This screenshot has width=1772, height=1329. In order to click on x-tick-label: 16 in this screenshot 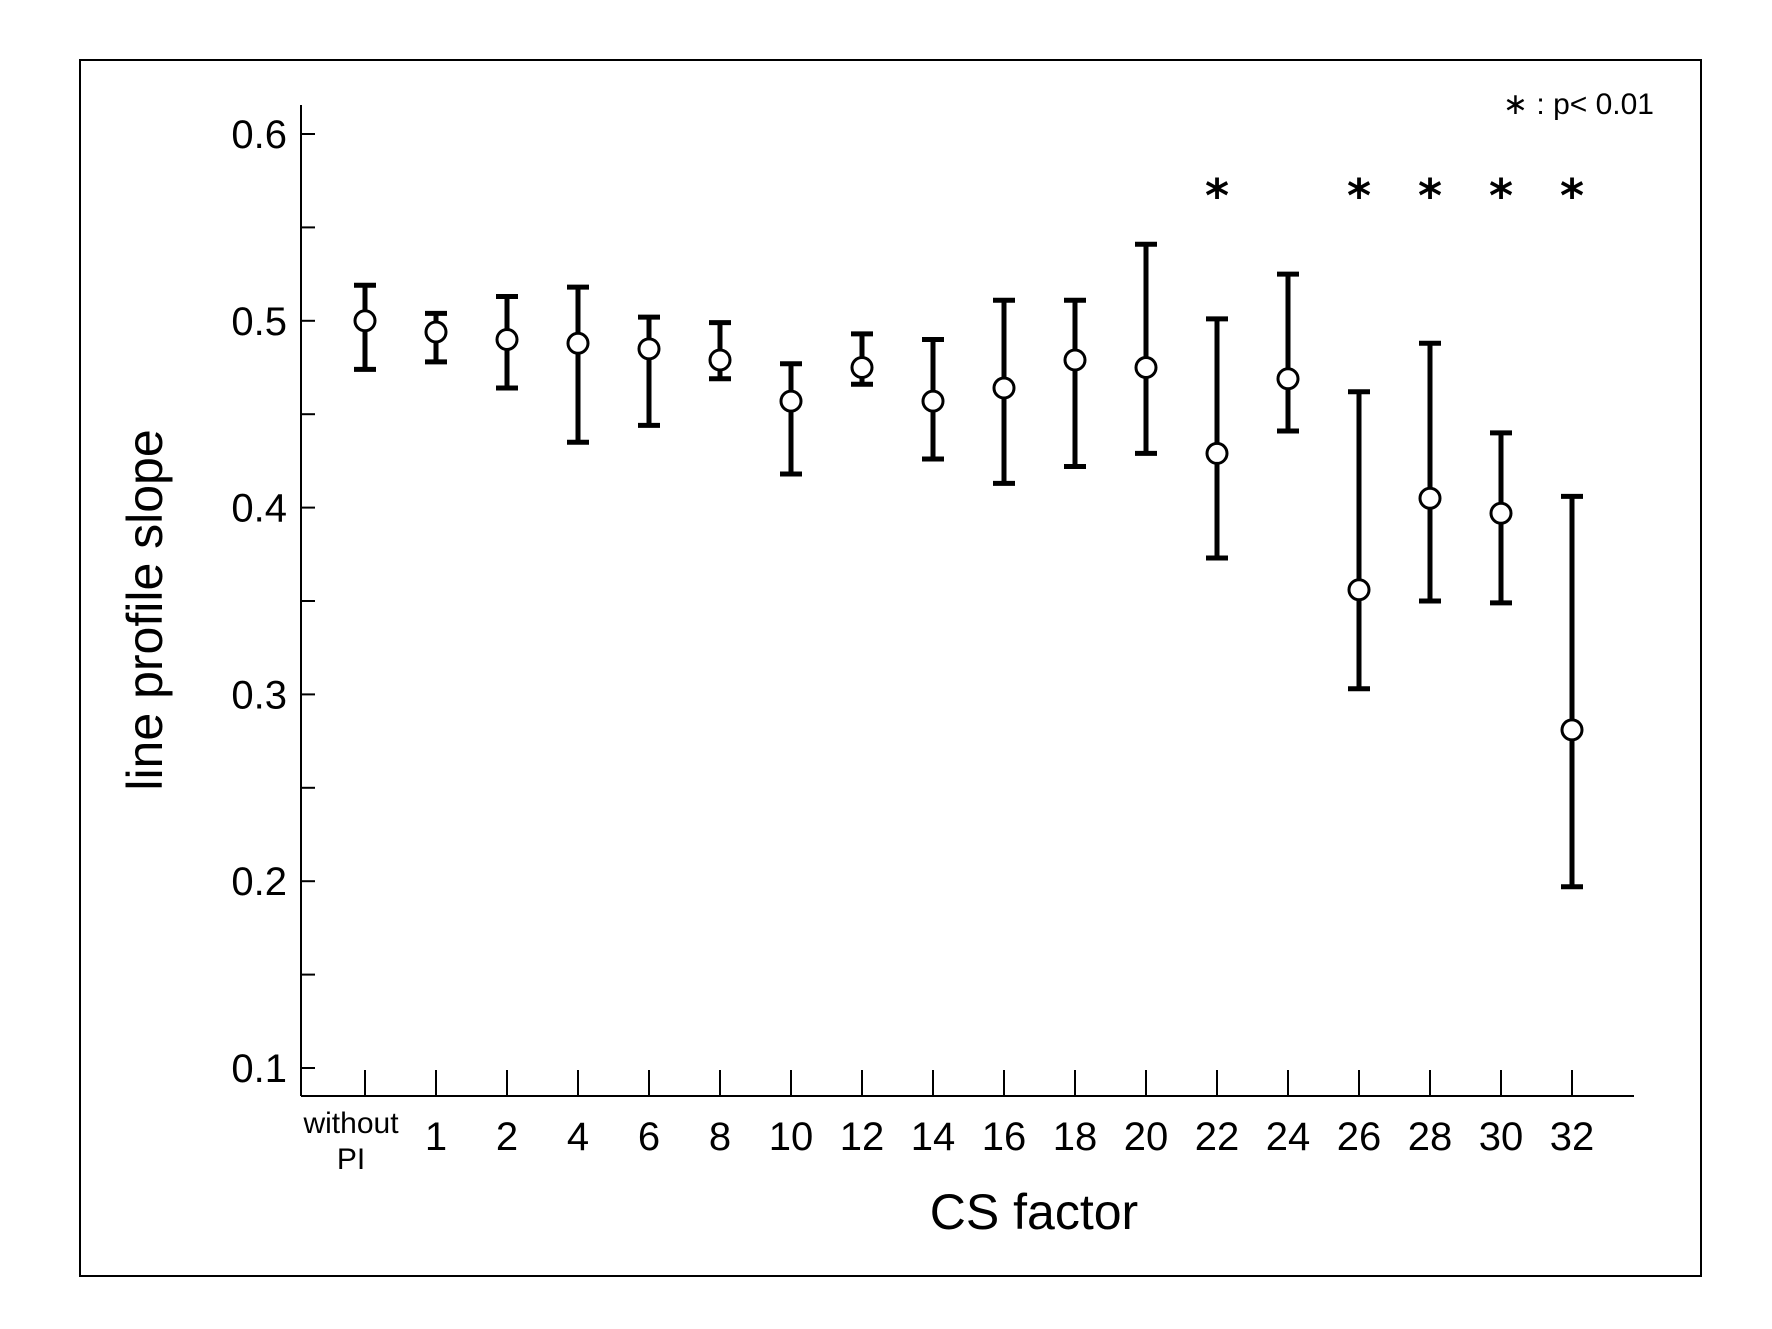, I will do `click(1004, 1137)`.